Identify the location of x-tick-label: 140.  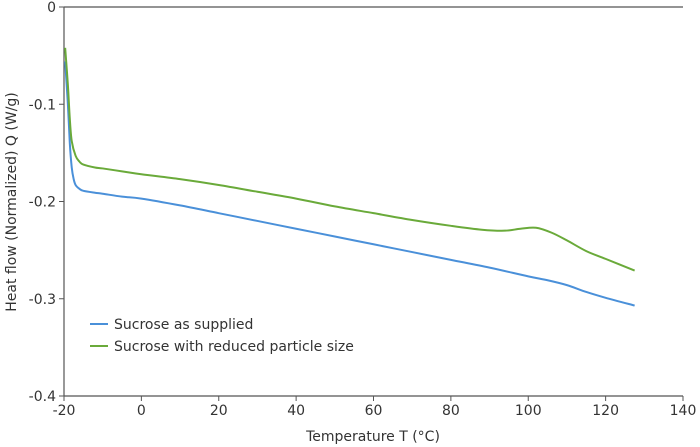
(683, 411).